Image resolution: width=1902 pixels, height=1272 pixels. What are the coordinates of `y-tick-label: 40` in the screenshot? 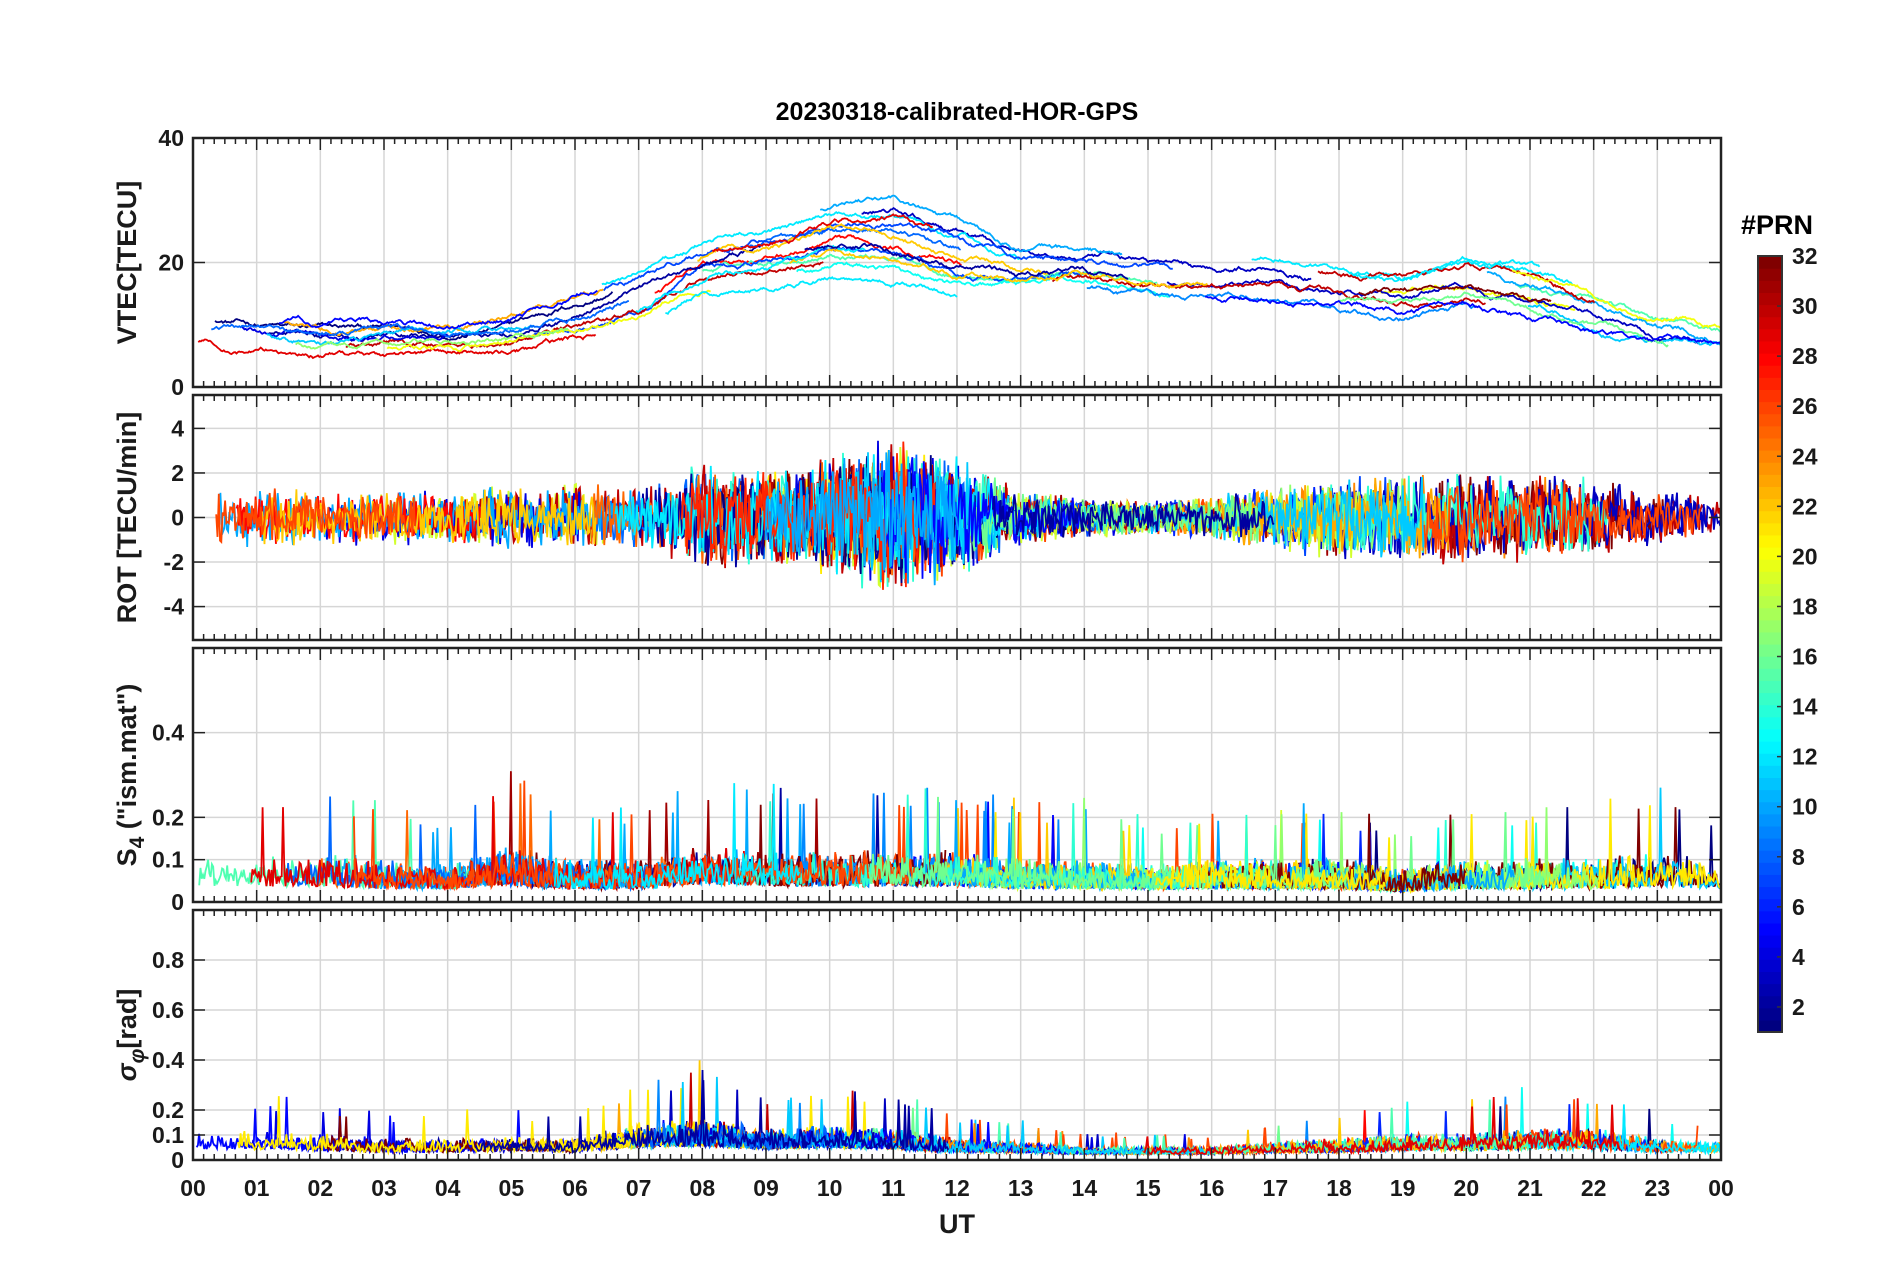 It's located at (171, 138).